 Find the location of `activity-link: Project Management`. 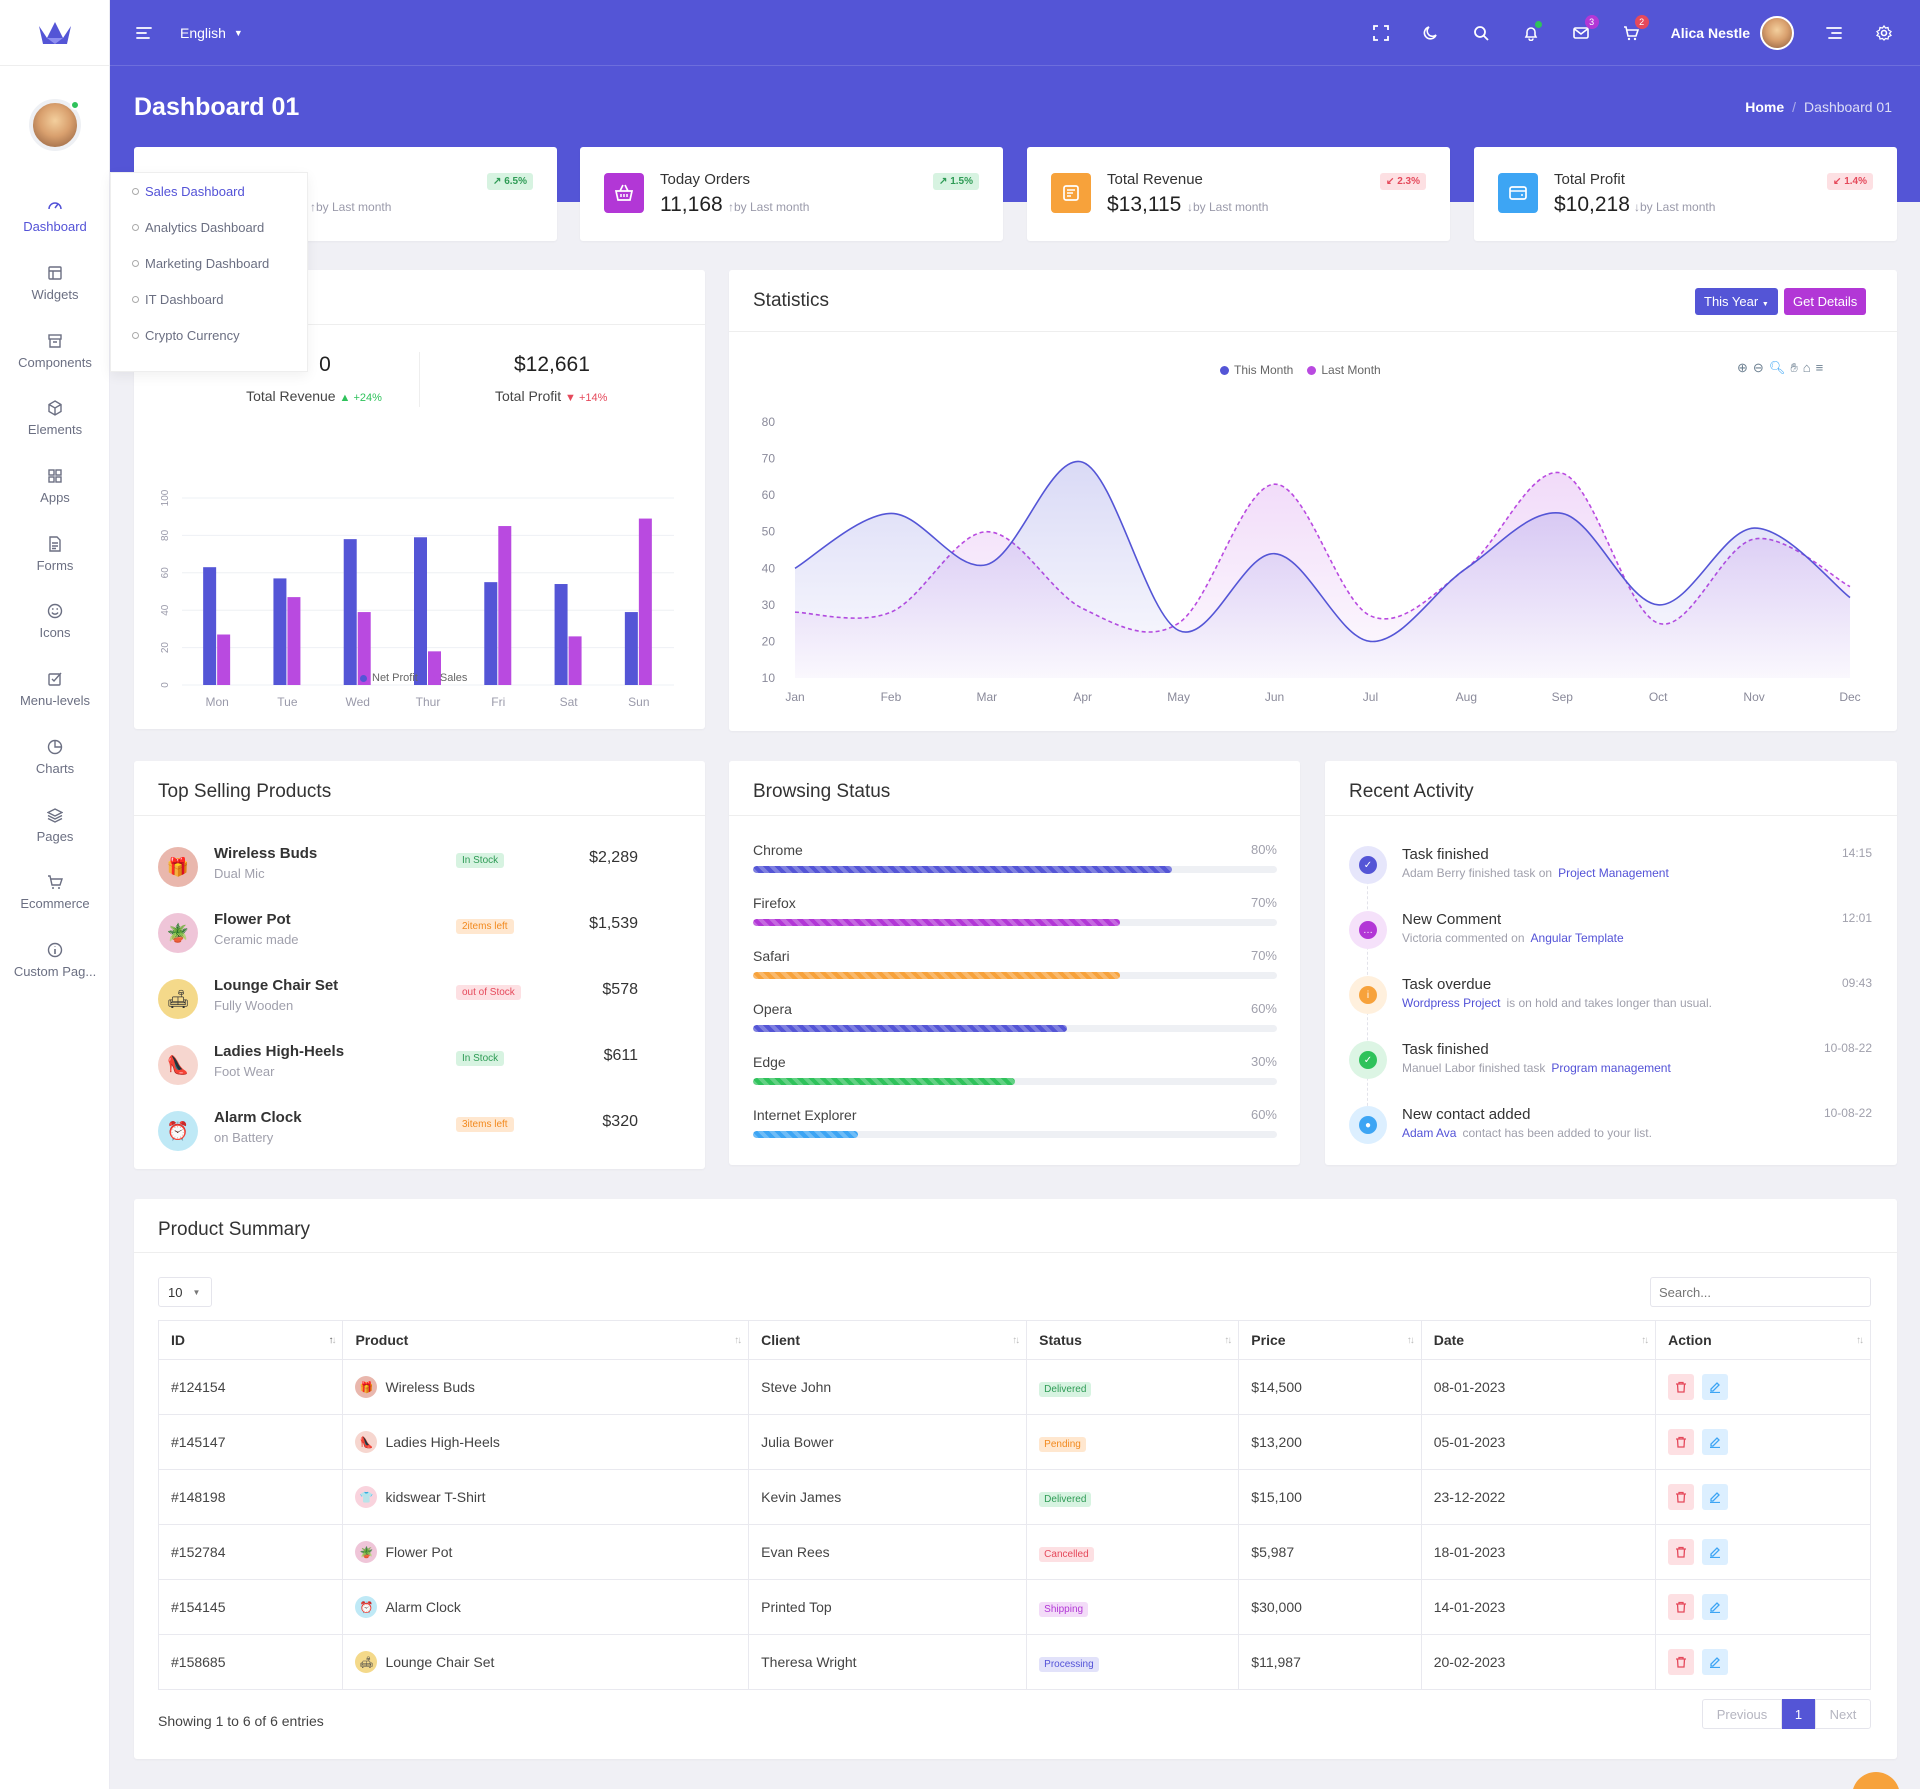

activity-link: Project Management is located at coordinates (1613, 873).